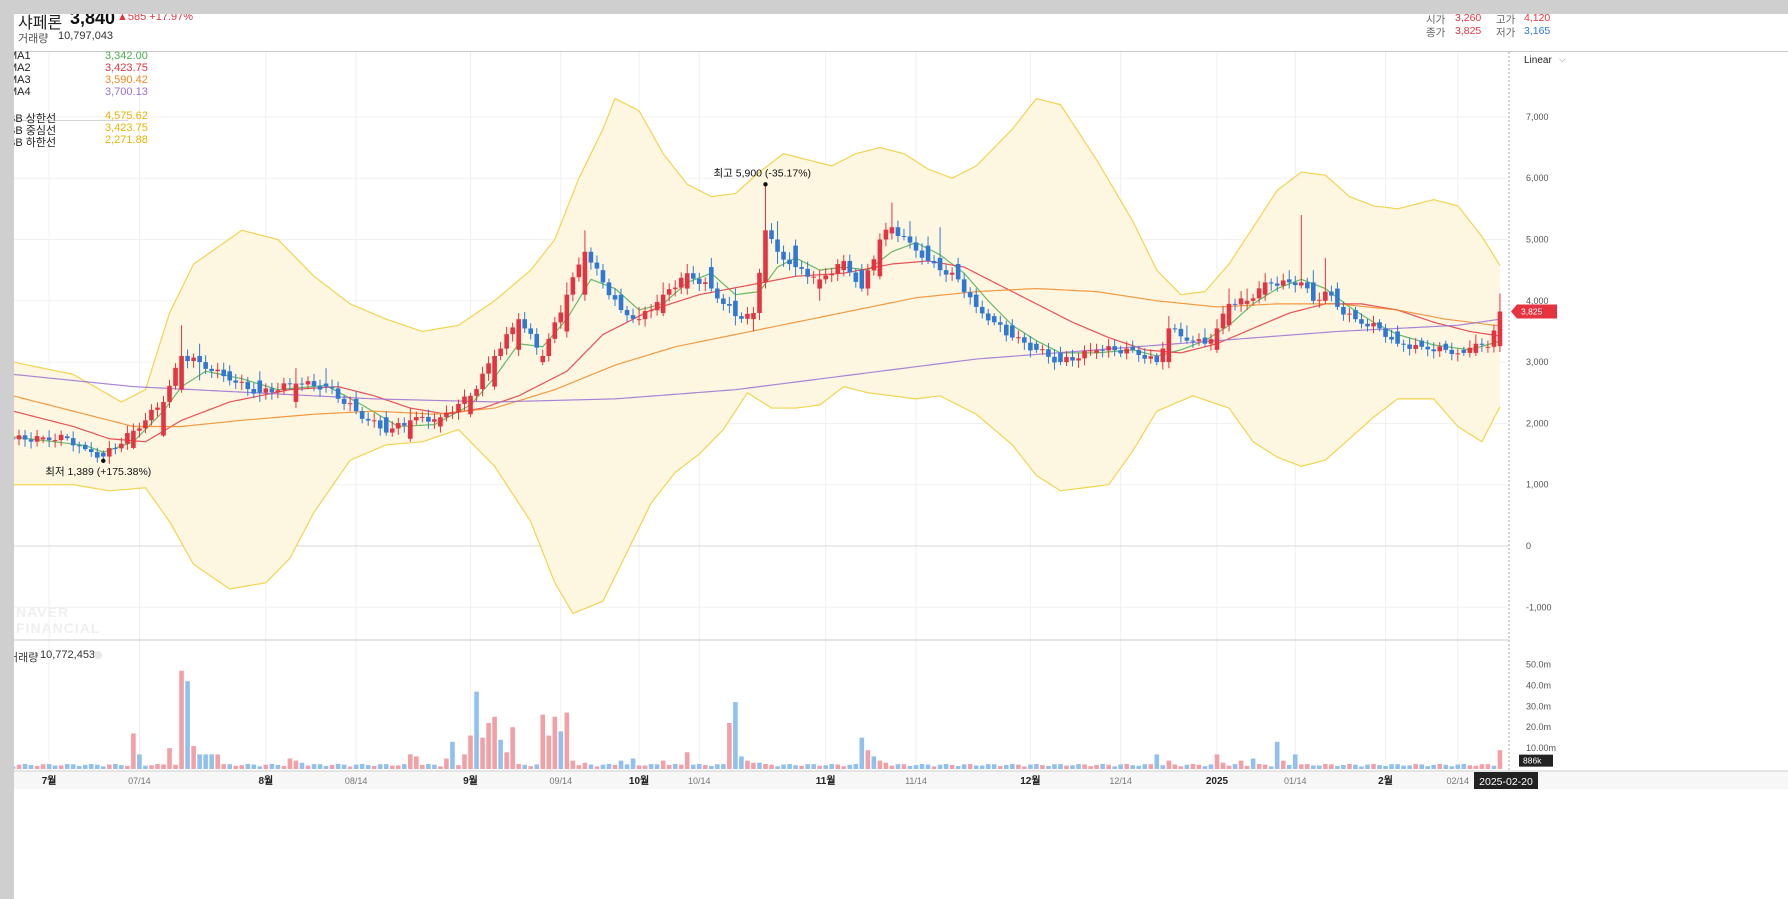  Describe the element at coordinates (86, 36) in the screenshot. I see `volume-value: 10,797,043` at that location.